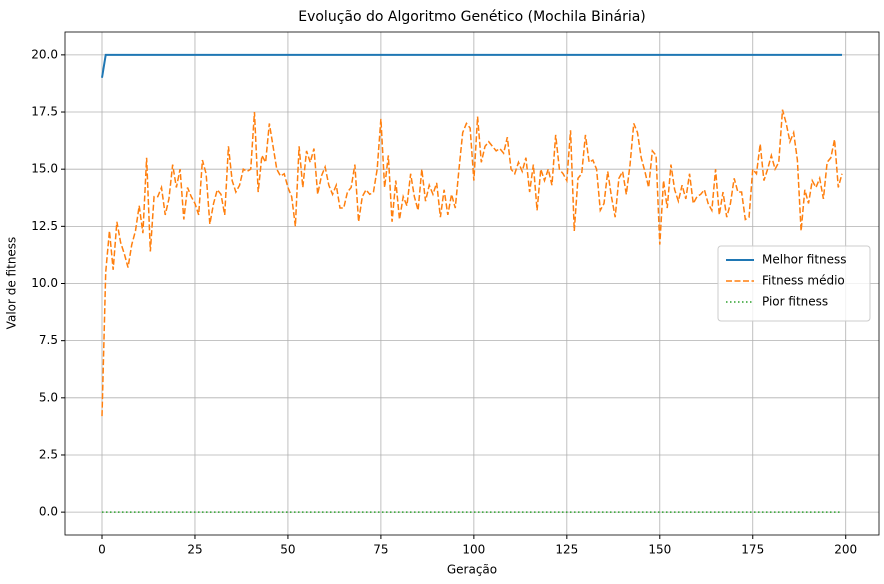 This screenshot has height=584, width=884. I want to click on legend-label: Fitness médio, so click(803, 281).